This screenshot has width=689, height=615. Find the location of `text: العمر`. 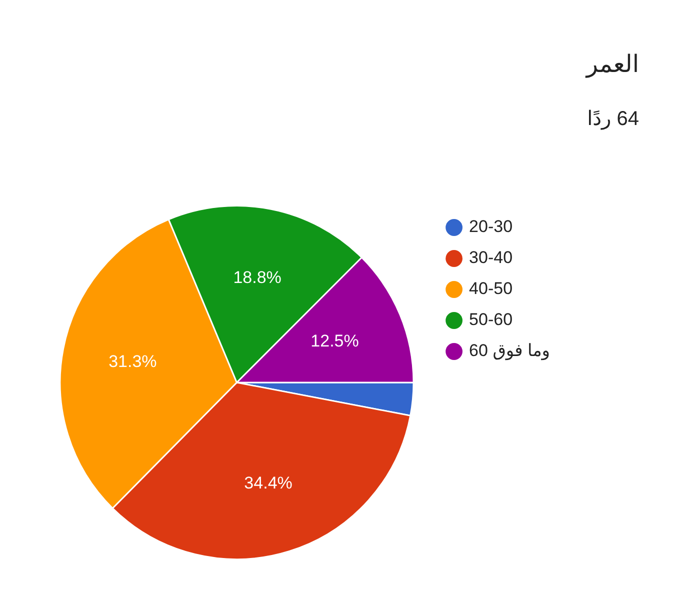

text: العمر is located at coordinates (612, 64).